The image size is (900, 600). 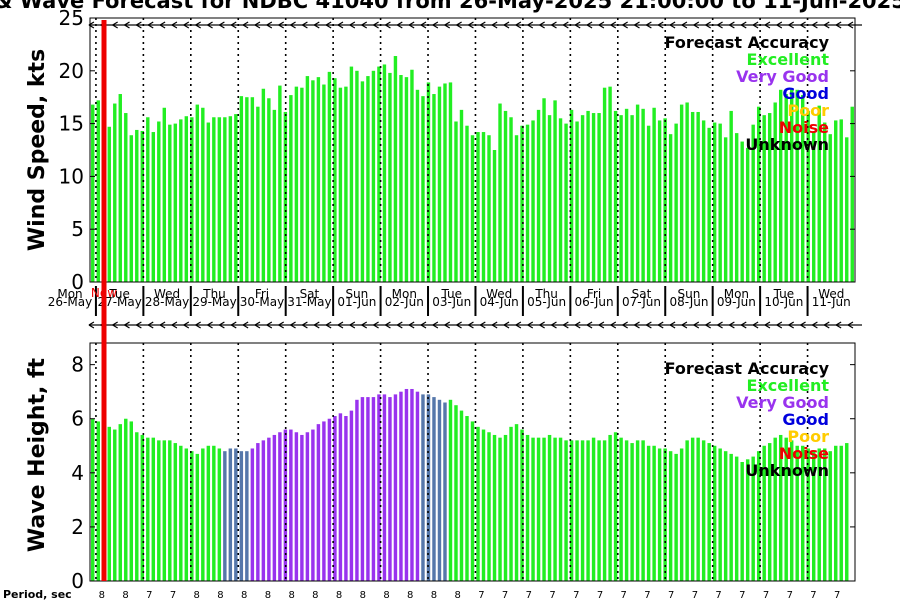 I want to click on day-date: 05-Jun, so click(x=546, y=302).